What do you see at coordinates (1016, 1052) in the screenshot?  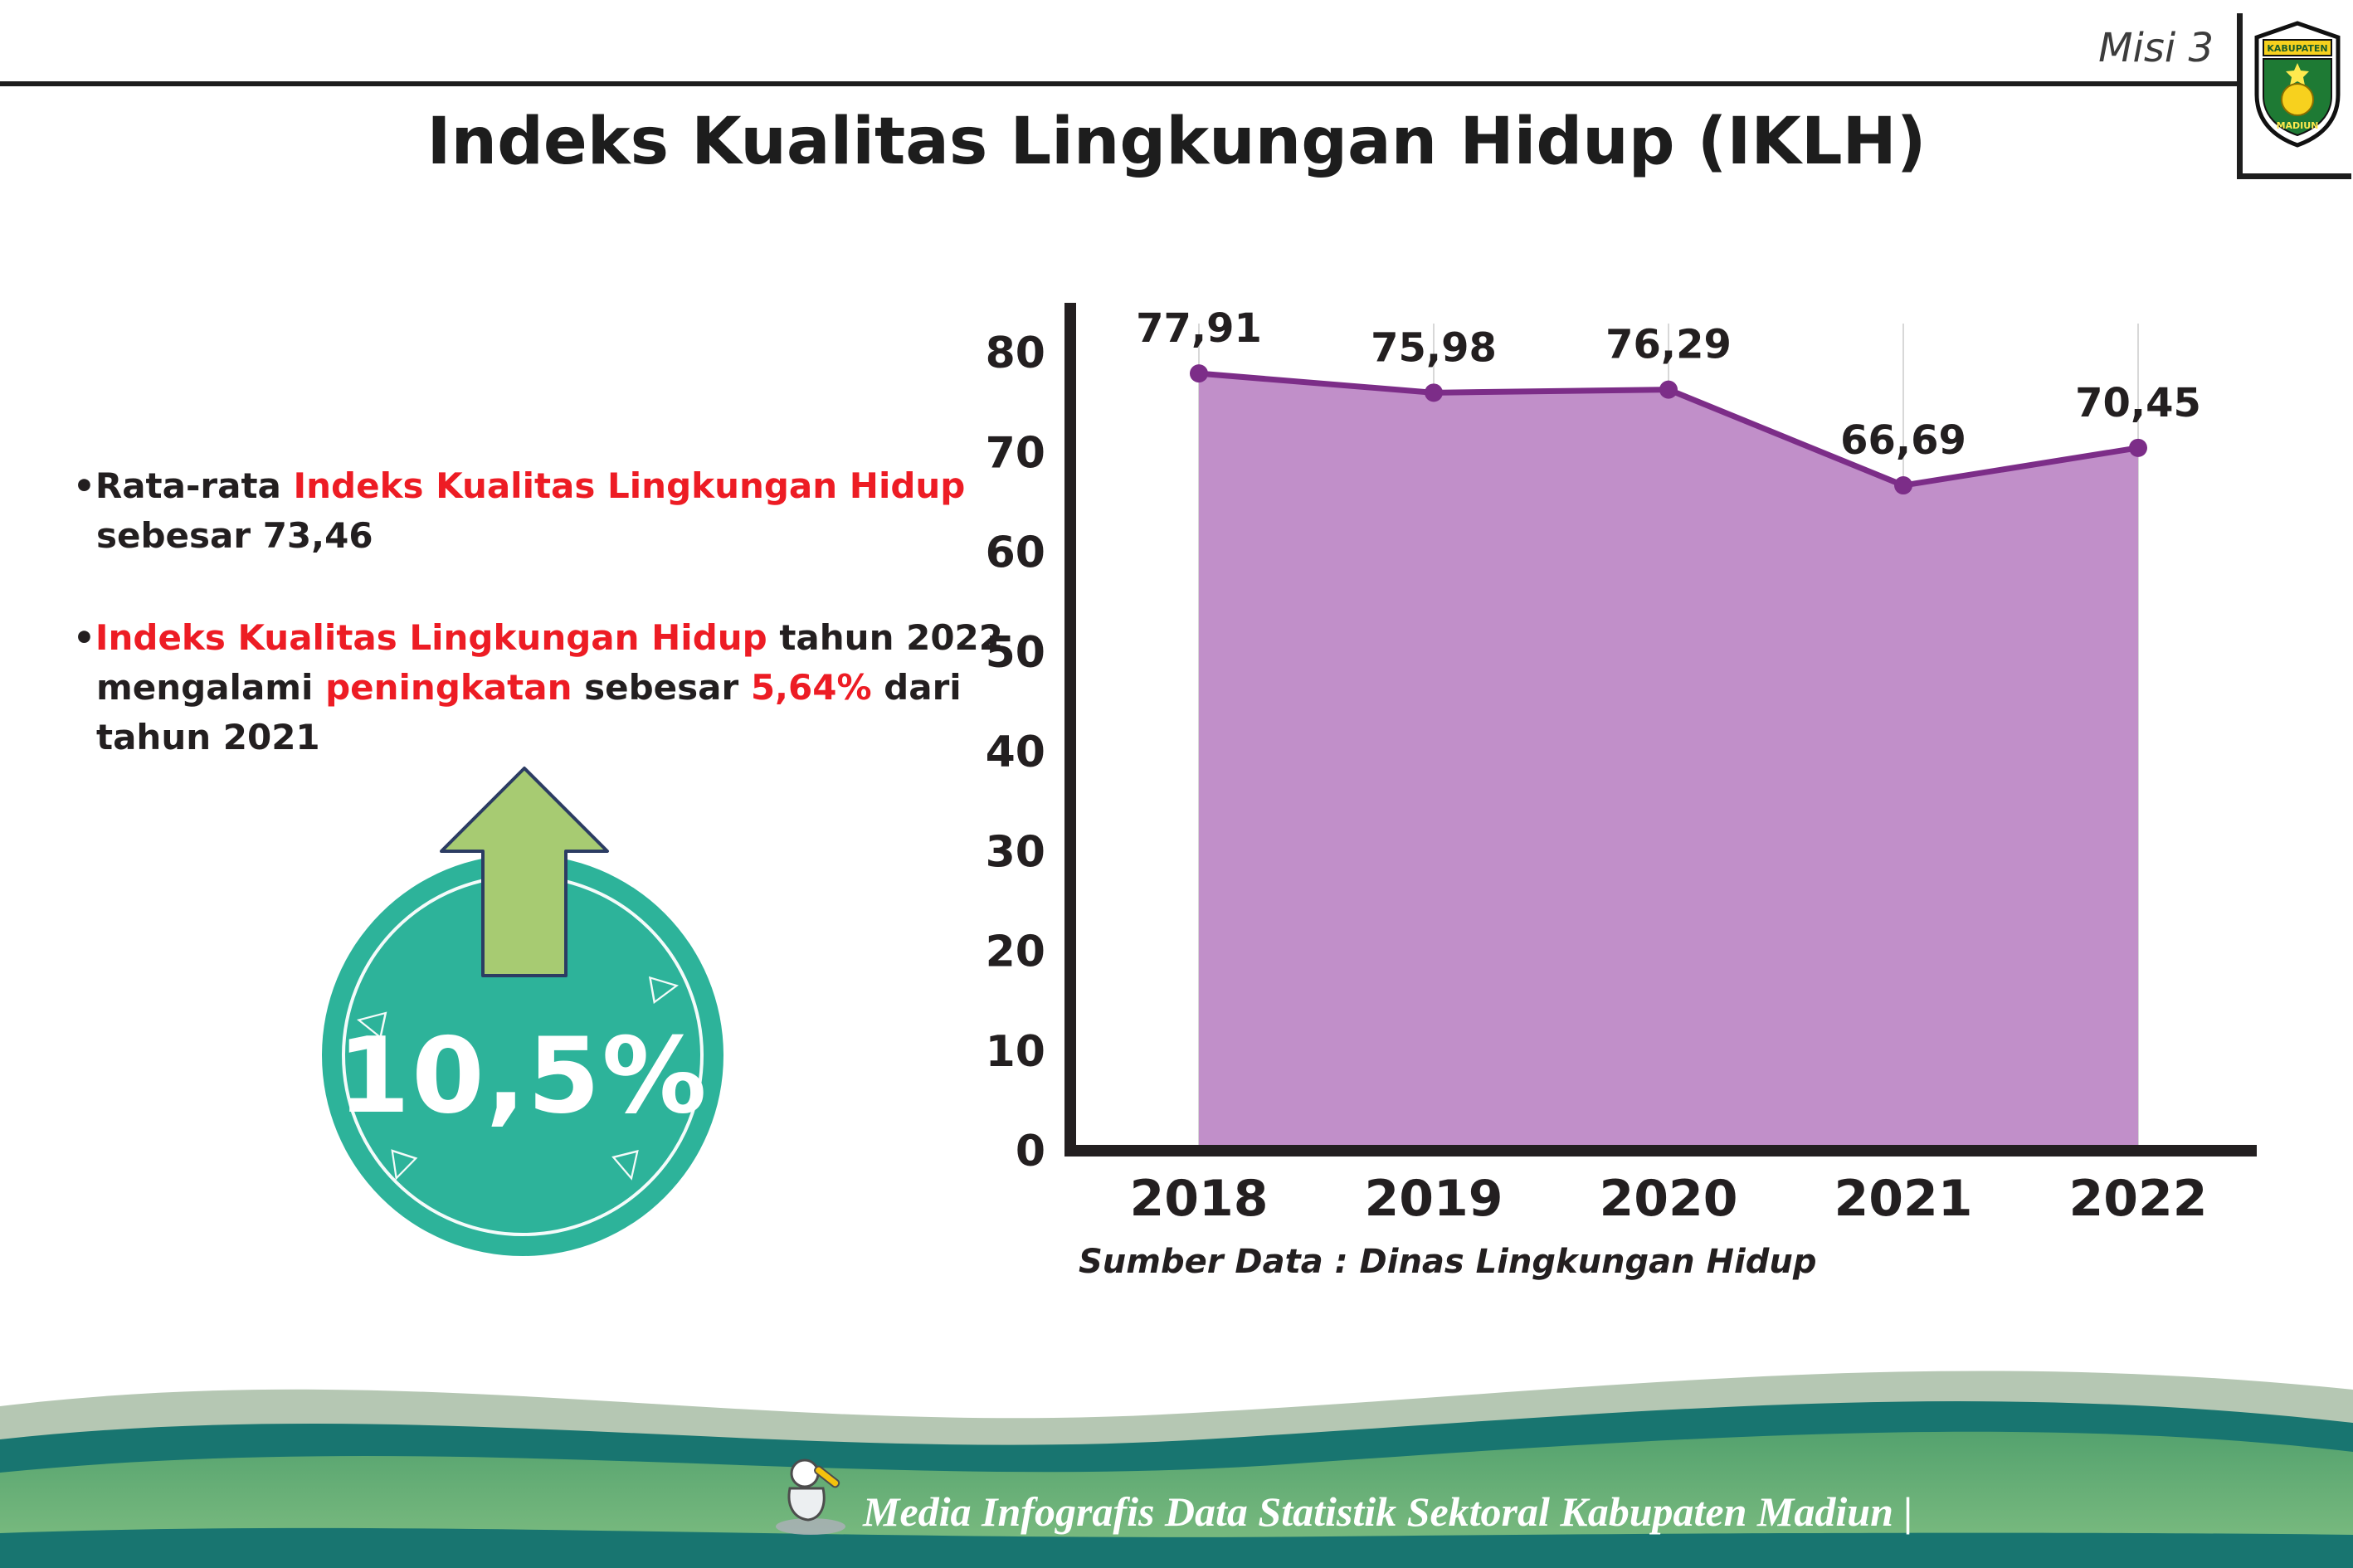 I see `svg-text: 10` at bounding box center [1016, 1052].